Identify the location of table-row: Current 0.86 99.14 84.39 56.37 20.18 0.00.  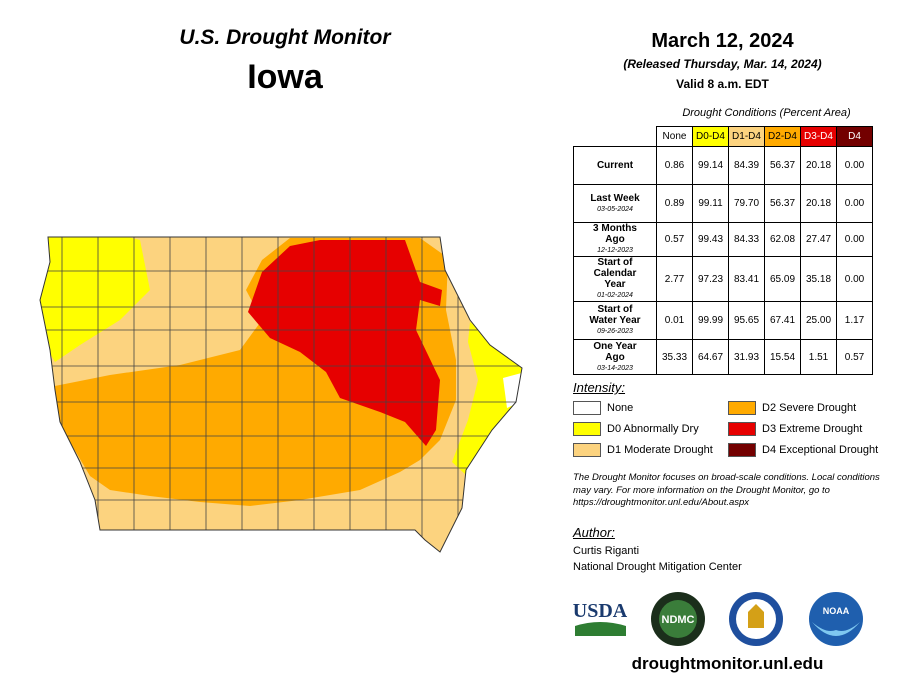
(723, 165).